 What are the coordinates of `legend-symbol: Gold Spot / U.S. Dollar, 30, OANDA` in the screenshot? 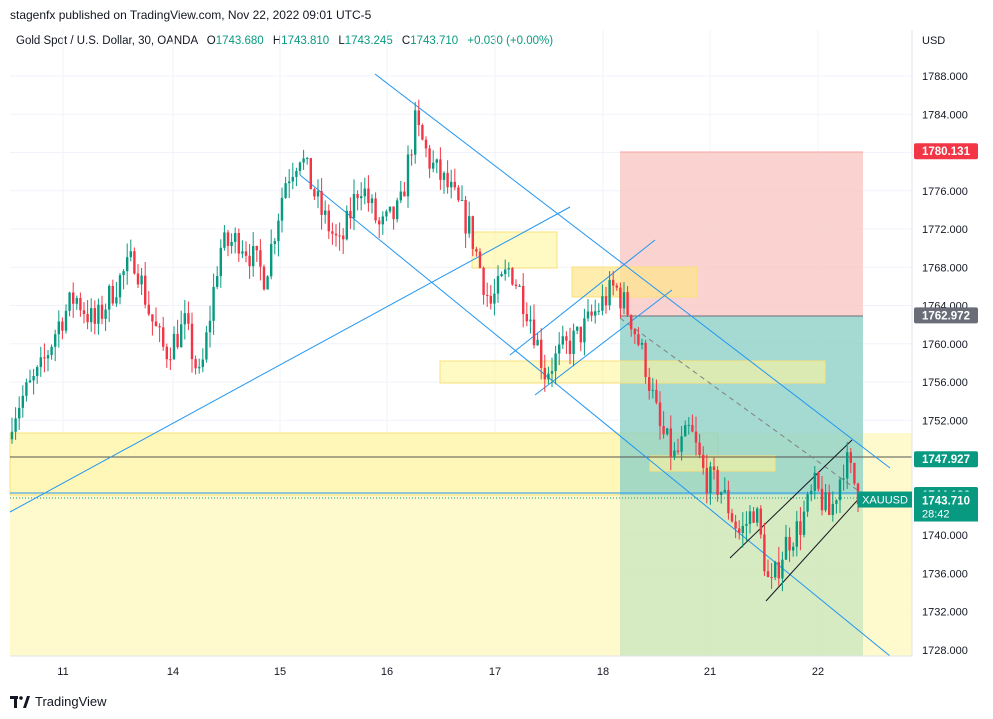 It's located at (107, 41).